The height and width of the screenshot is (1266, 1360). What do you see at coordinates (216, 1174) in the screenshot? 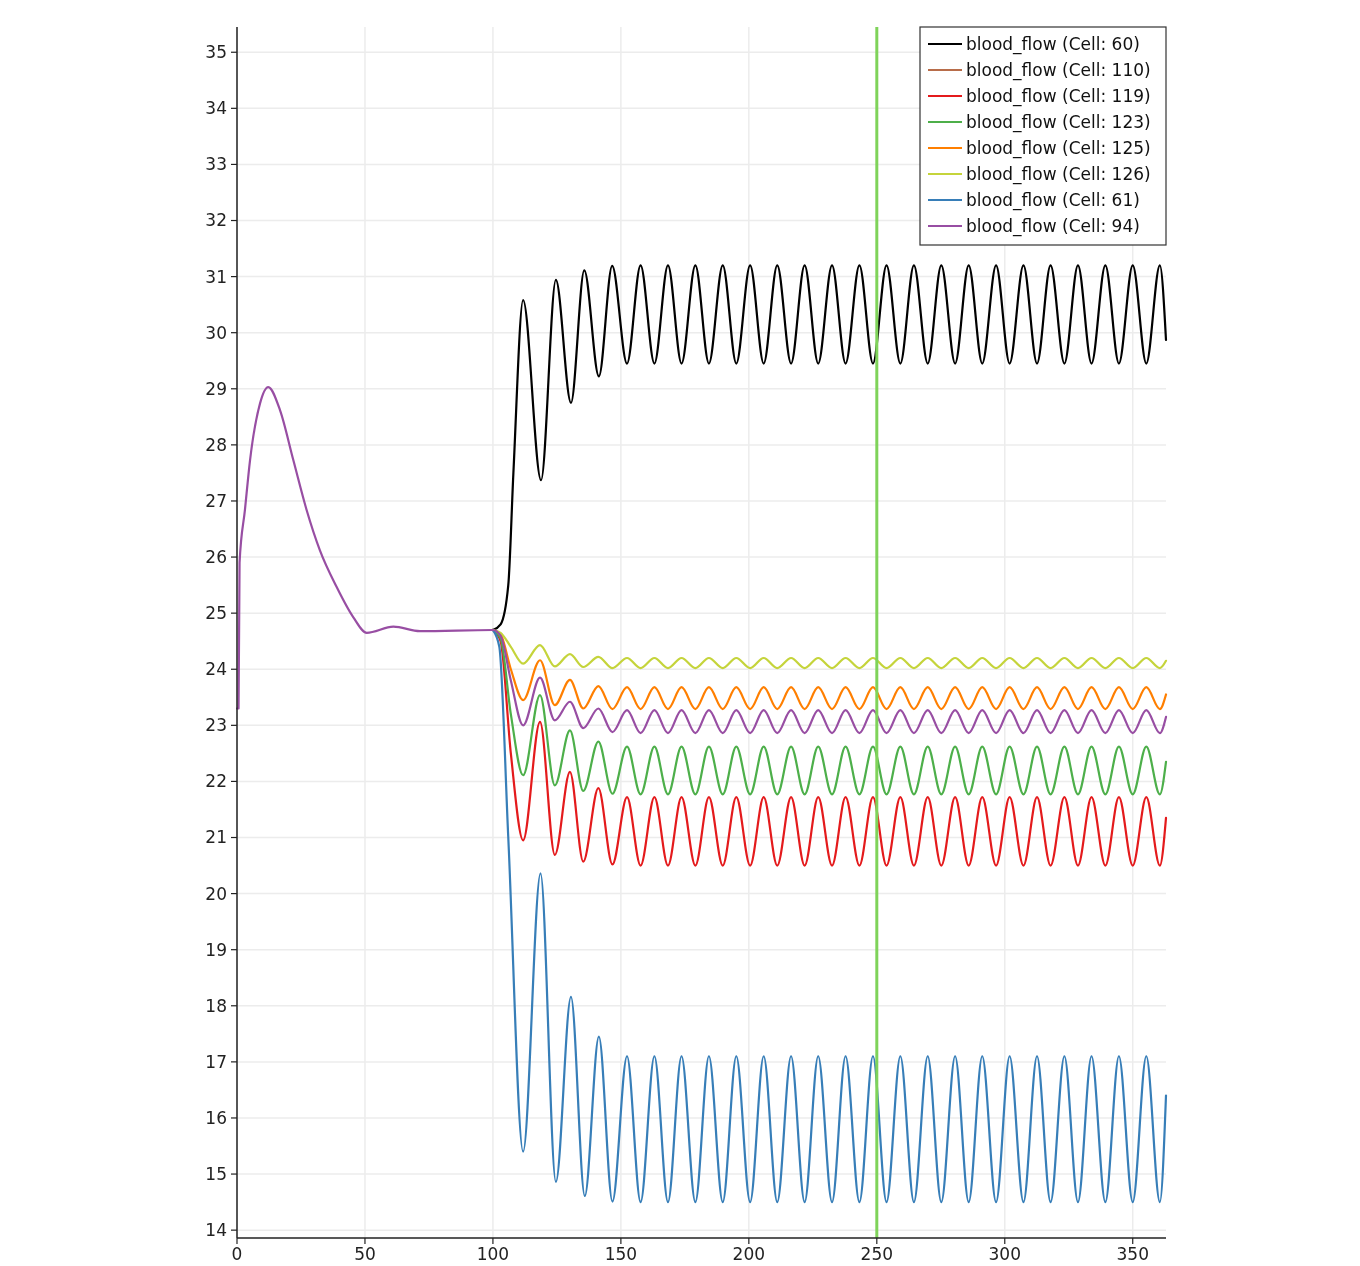
I see `y-tick-label: 15` at bounding box center [216, 1174].